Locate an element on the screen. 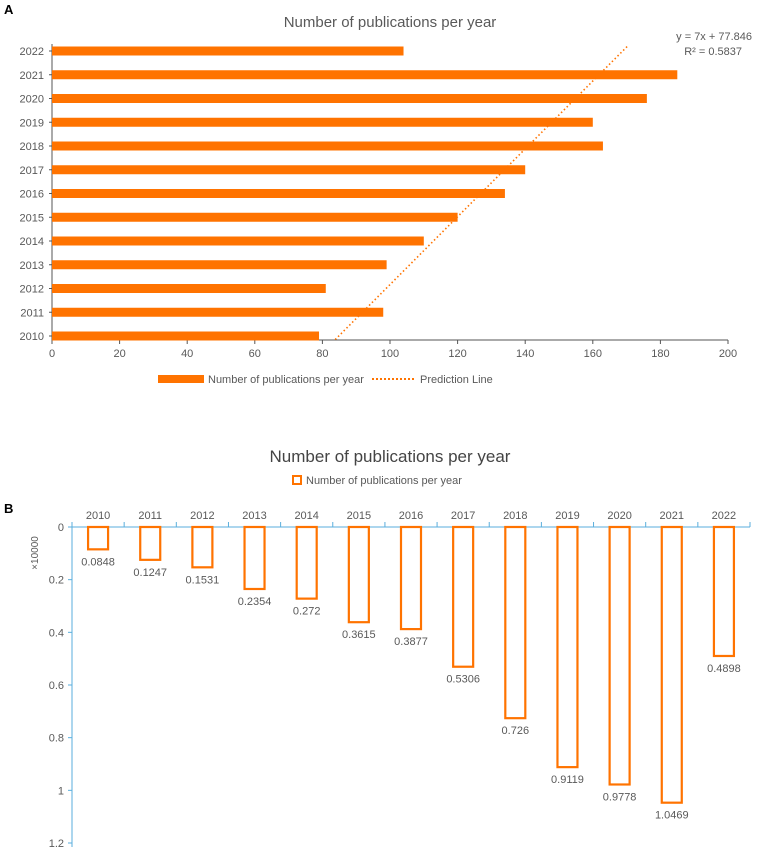 This screenshot has height=849, width=767. x-tick-label-a: 200 is located at coordinates (728, 354).